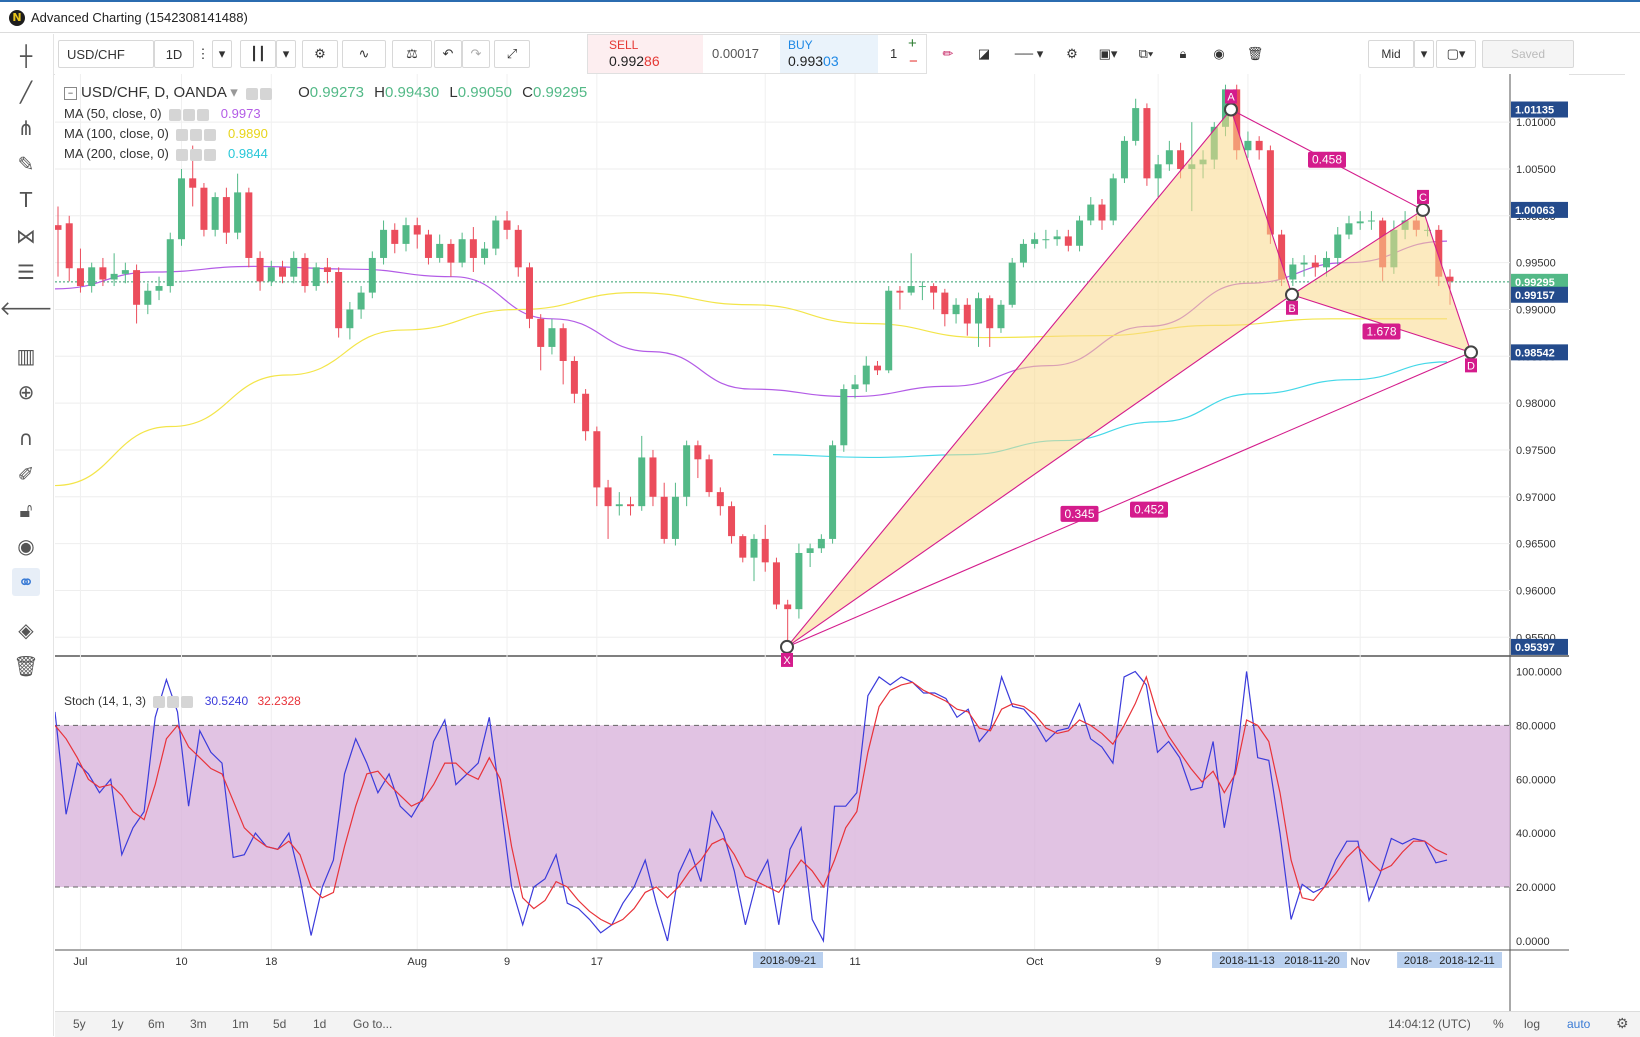 This screenshot has width=1640, height=1037. Describe the element at coordinates (198, 154) in the screenshot. I see `ma200-actions-icon` at that location.